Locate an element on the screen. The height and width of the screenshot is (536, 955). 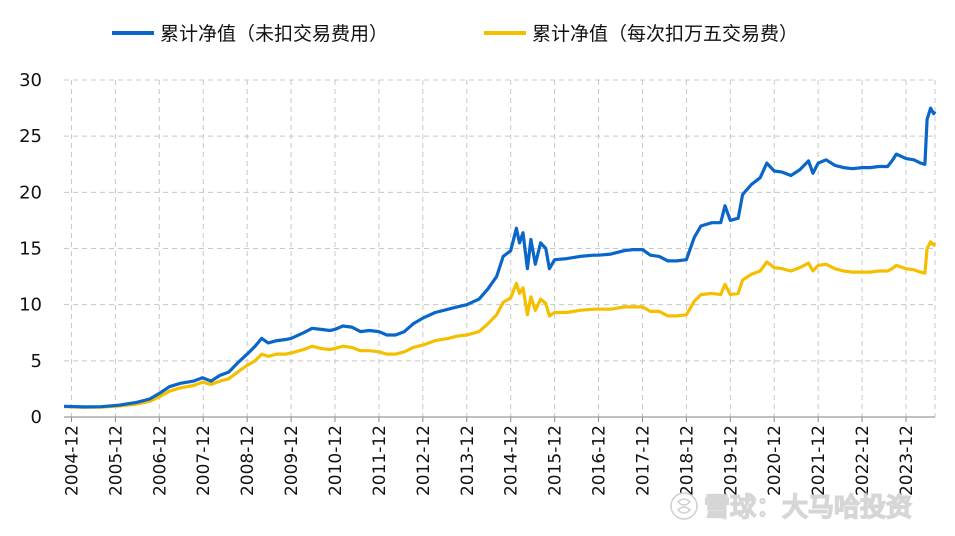
x-tick-label: 2010-12 is located at coordinates (336, 460).